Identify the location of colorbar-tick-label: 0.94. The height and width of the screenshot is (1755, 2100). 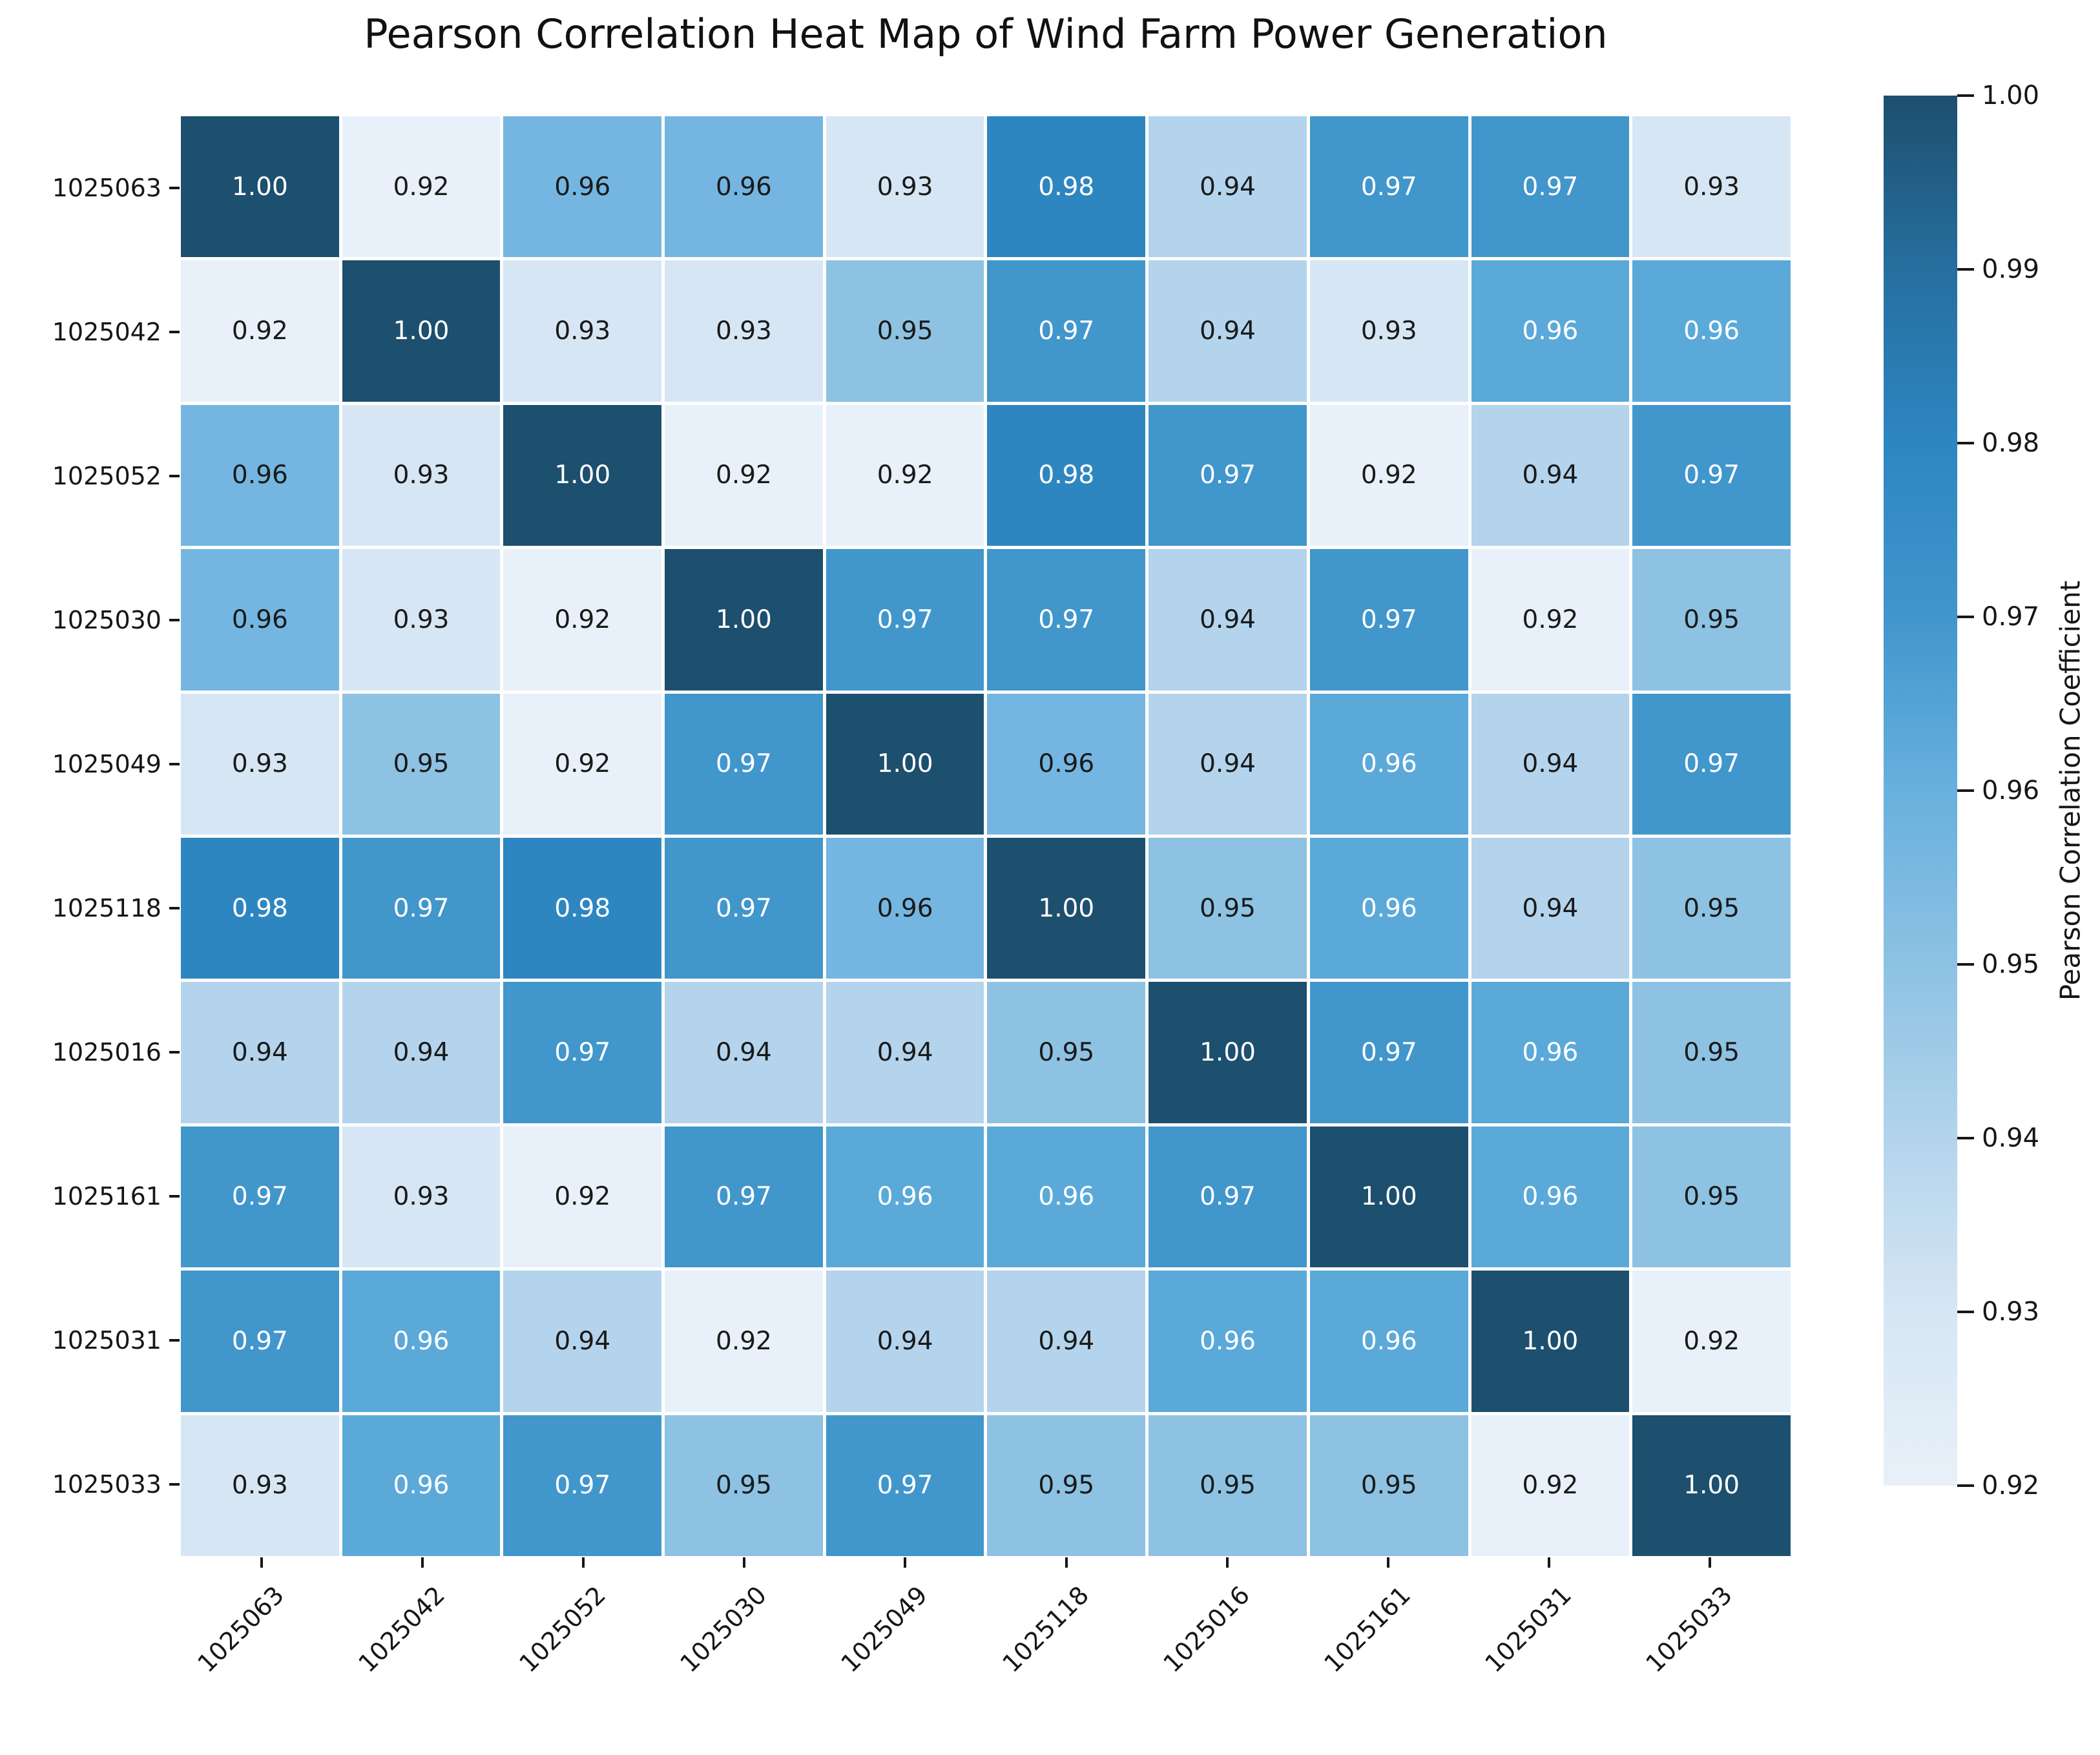
(2011, 1138).